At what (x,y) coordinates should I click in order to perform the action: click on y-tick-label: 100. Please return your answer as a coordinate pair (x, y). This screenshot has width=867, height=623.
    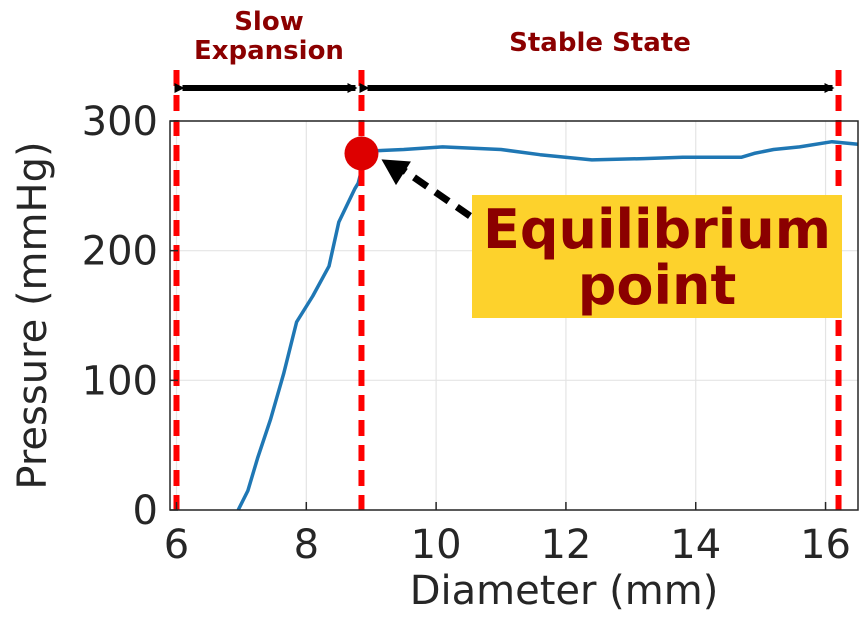
    Looking at the image, I should click on (120, 381).